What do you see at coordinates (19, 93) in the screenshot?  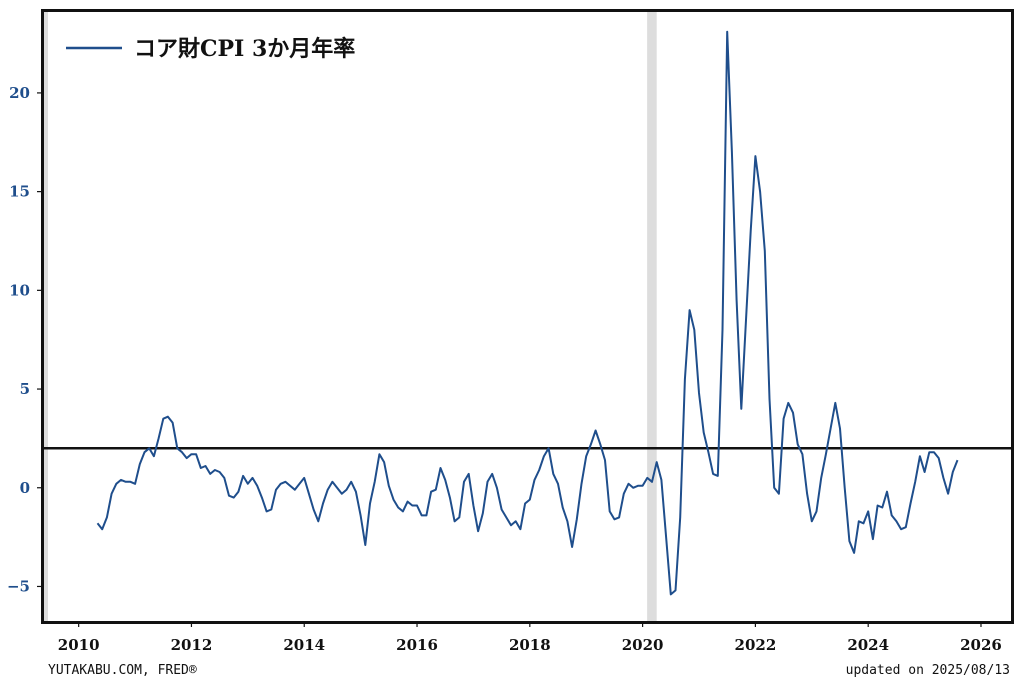 I see `y-tick-label: 20` at bounding box center [19, 93].